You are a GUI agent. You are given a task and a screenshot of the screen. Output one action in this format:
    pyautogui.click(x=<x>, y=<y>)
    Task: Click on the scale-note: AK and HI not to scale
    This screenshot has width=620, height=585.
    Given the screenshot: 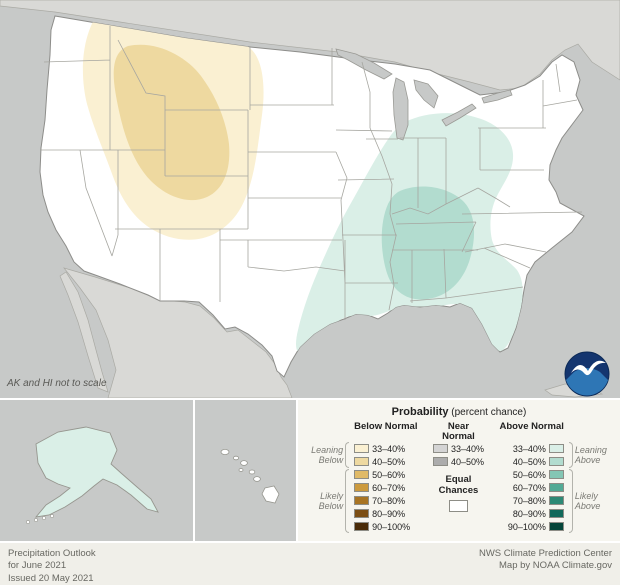 What is the action you would take?
    pyautogui.click(x=57, y=383)
    